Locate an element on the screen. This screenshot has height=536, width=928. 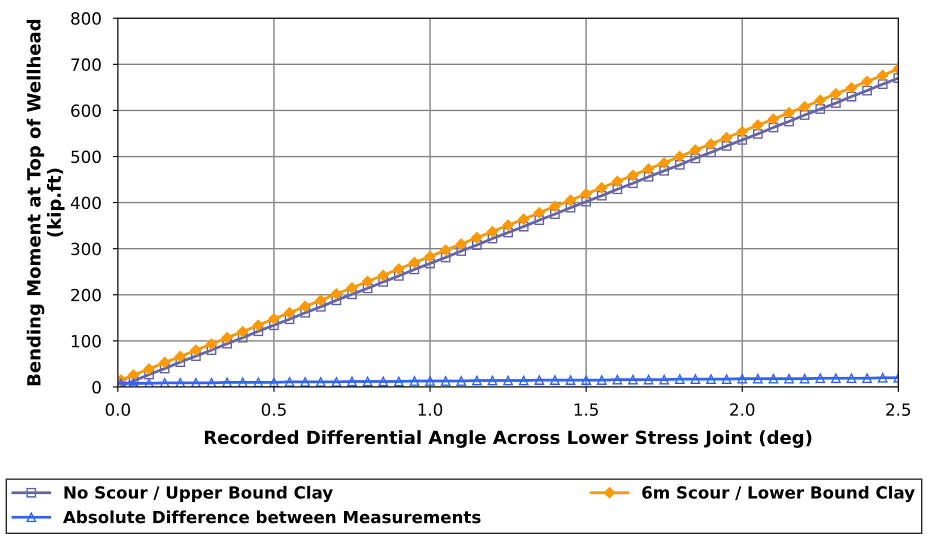
y-tick-label: 400 is located at coordinates (85, 203).